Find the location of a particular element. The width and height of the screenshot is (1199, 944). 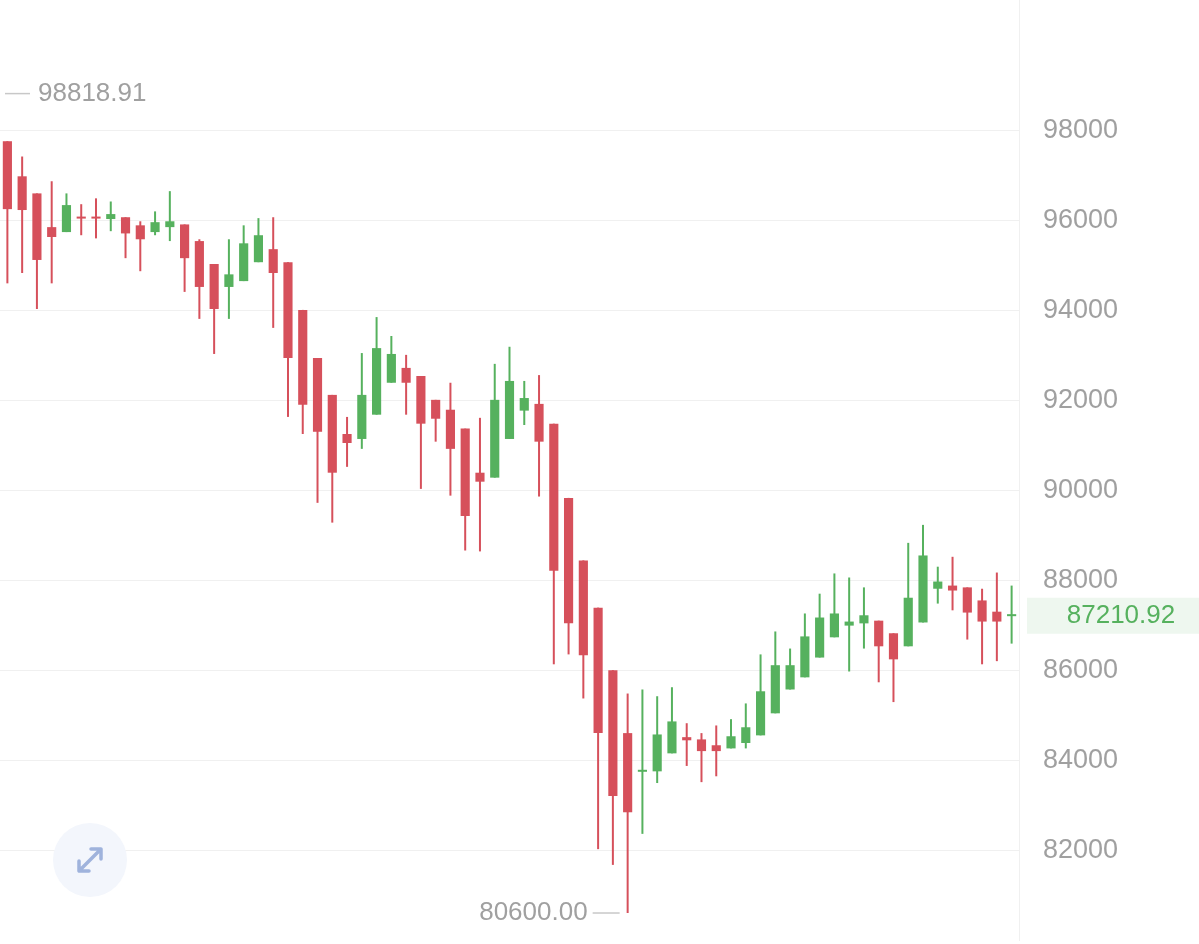

y-tick-label: 84000 is located at coordinates (1081, 758).